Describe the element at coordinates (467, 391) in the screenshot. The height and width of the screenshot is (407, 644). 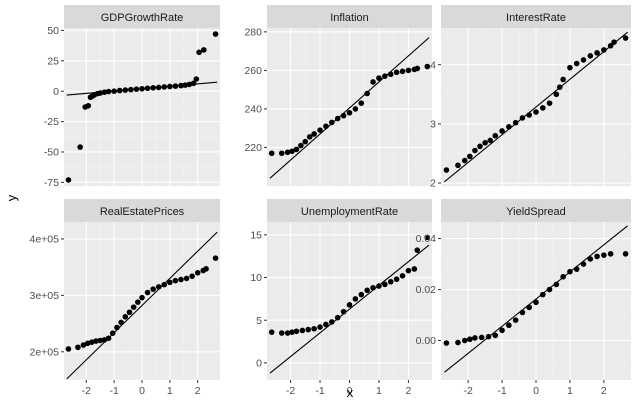
I see `x-tick-label: -2` at that location.